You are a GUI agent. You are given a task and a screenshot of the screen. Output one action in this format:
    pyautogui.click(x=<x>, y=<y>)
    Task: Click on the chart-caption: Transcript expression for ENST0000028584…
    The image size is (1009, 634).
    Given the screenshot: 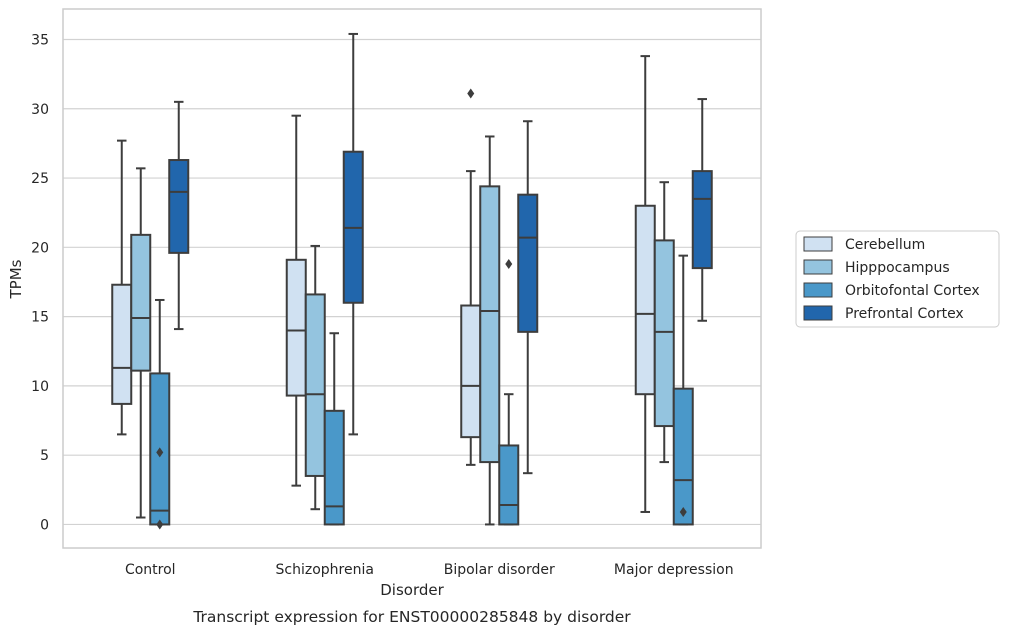 What is the action you would take?
    pyautogui.click(x=411, y=617)
    